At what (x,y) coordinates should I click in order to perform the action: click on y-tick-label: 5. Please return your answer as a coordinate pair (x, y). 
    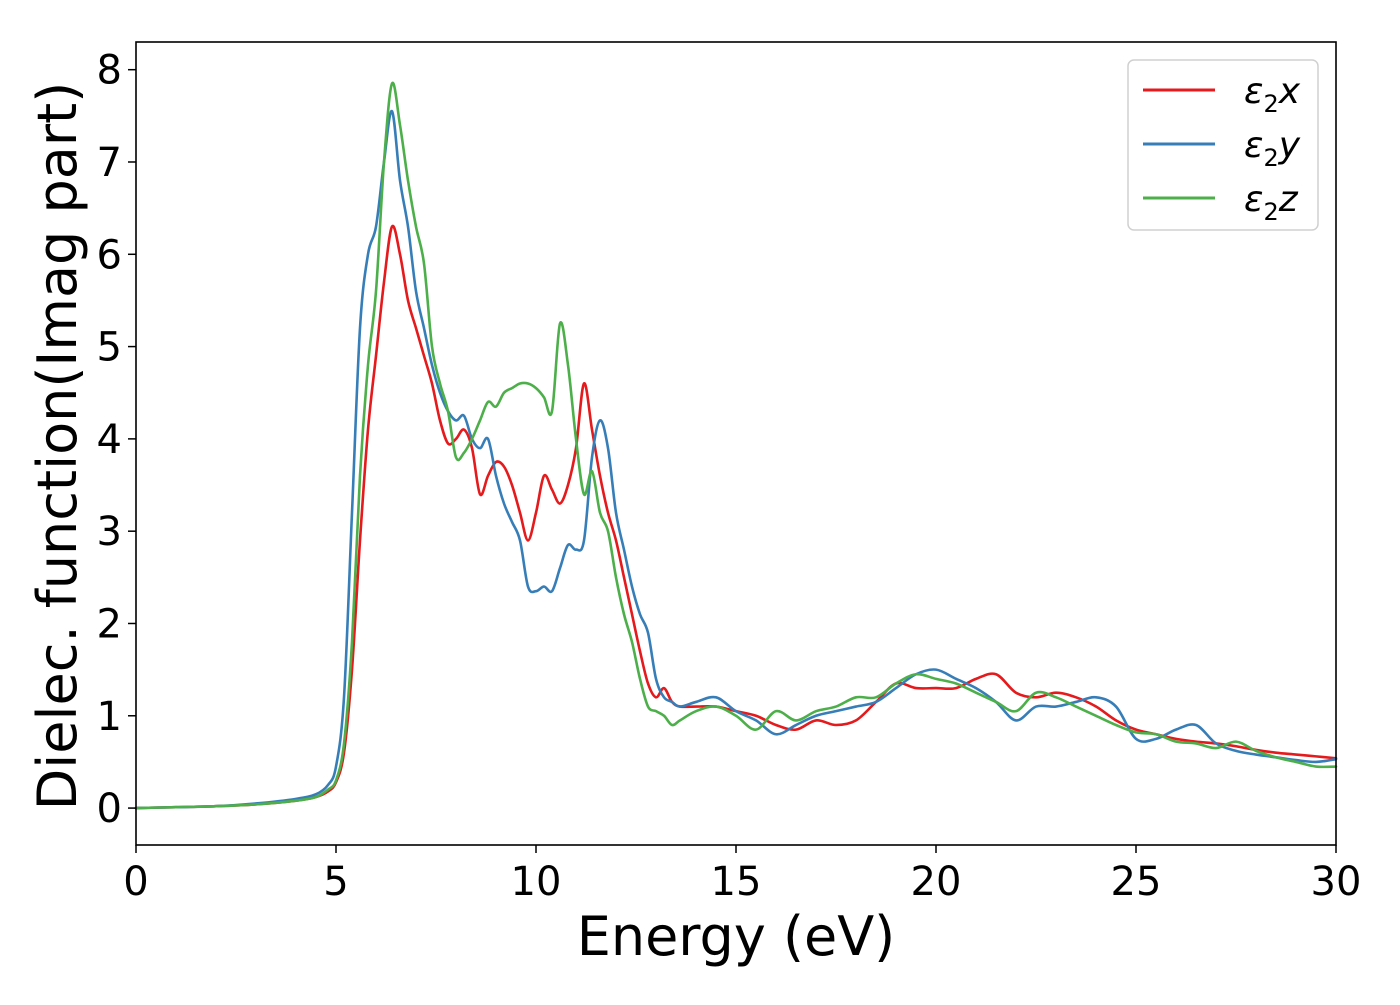
    Looking at the image, I should click on (109, 348).